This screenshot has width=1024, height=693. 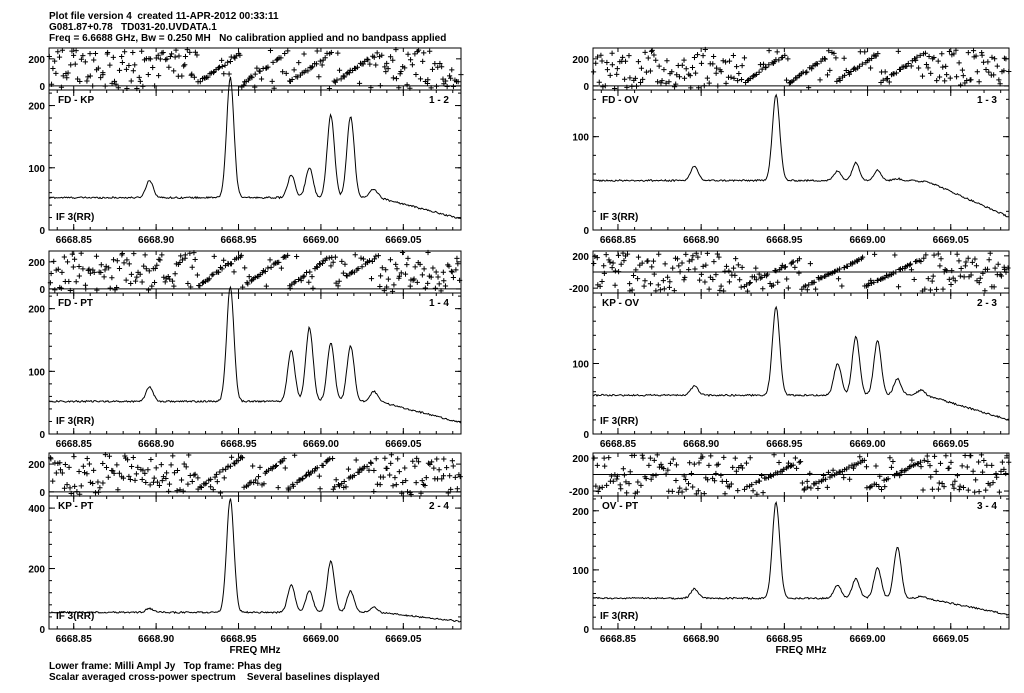 What do you see at coordinates (987, 506) in the screenshot?
I see `baseline-number: 3 - 4` at bounding box center [987, 506].